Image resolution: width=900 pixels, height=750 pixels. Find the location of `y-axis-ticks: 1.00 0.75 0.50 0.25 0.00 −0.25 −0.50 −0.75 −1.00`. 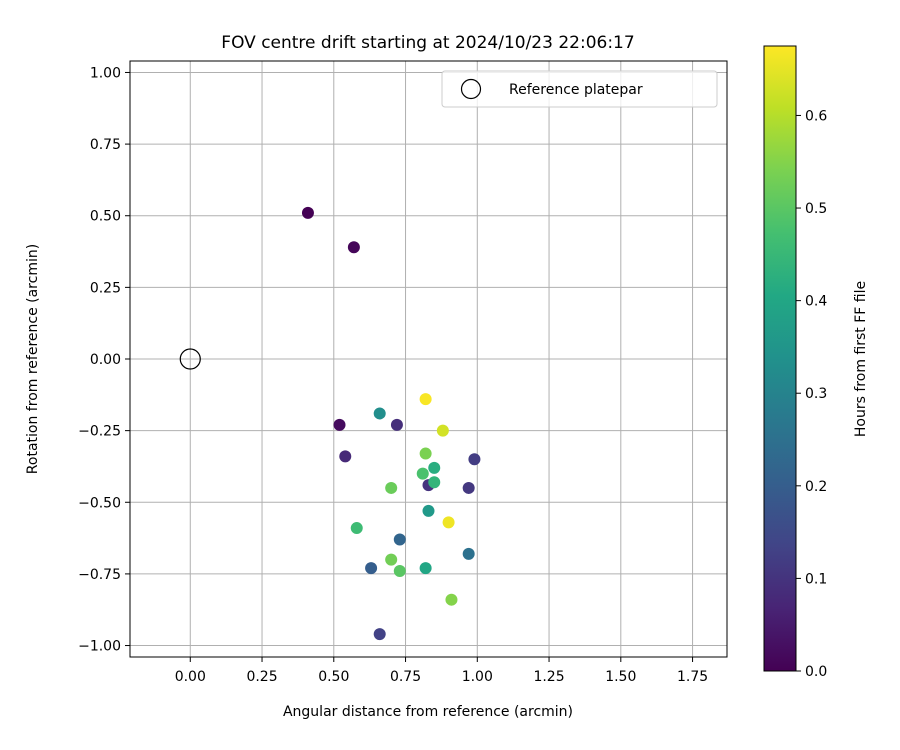

y-axis-ticks: 1.00 0.75 0.50 0.25 0.00 −0.25 −0.50 −0.75 −1.00 is located at coordinates (104, 360).